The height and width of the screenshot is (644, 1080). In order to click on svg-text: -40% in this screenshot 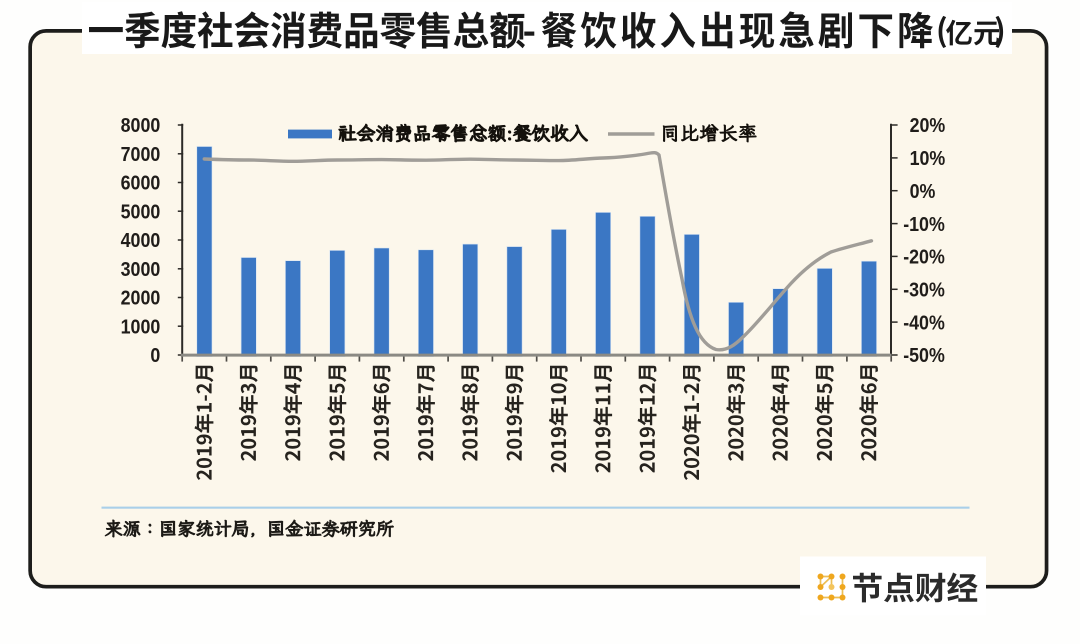, I will do `click(924, 323)`.